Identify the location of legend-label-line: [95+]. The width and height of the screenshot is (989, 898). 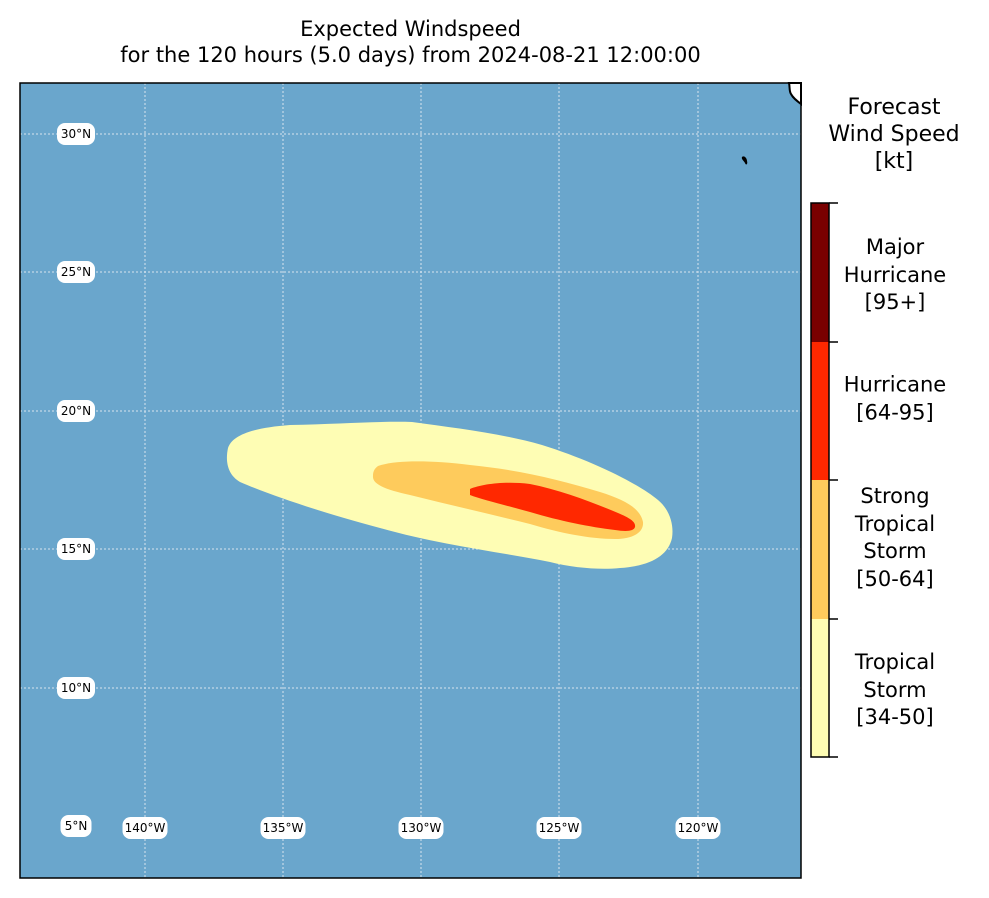
(895, 301).